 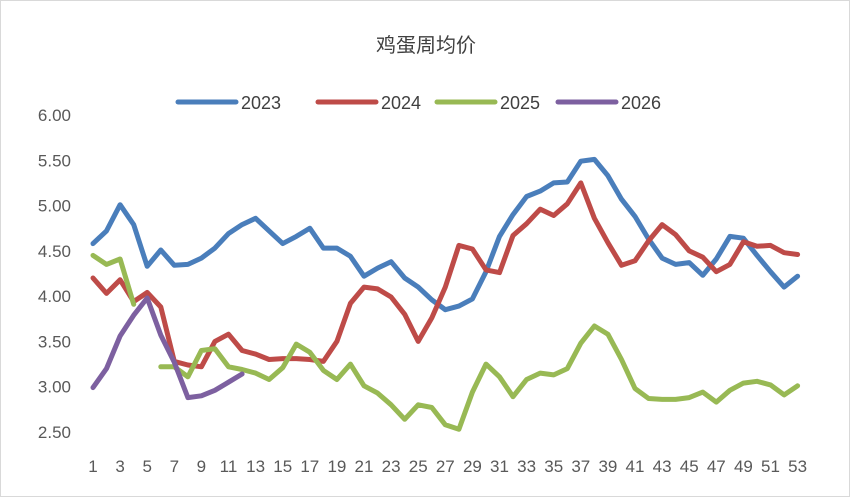 I want to click on legend-label-2025: 2025, so click(x=520, y=103).